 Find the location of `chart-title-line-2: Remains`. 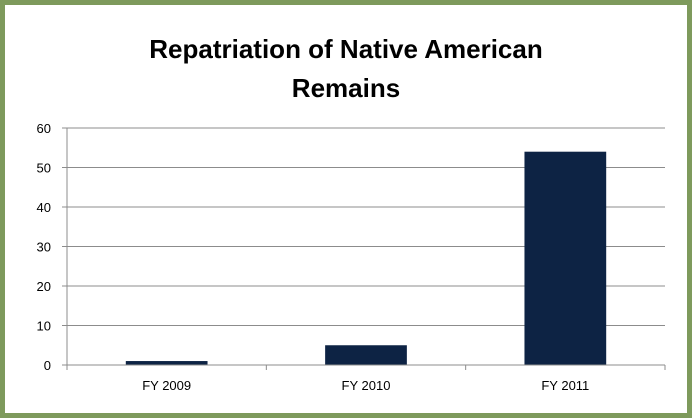

chart-title-line-2: Remains is located at coordinates (346, 88).